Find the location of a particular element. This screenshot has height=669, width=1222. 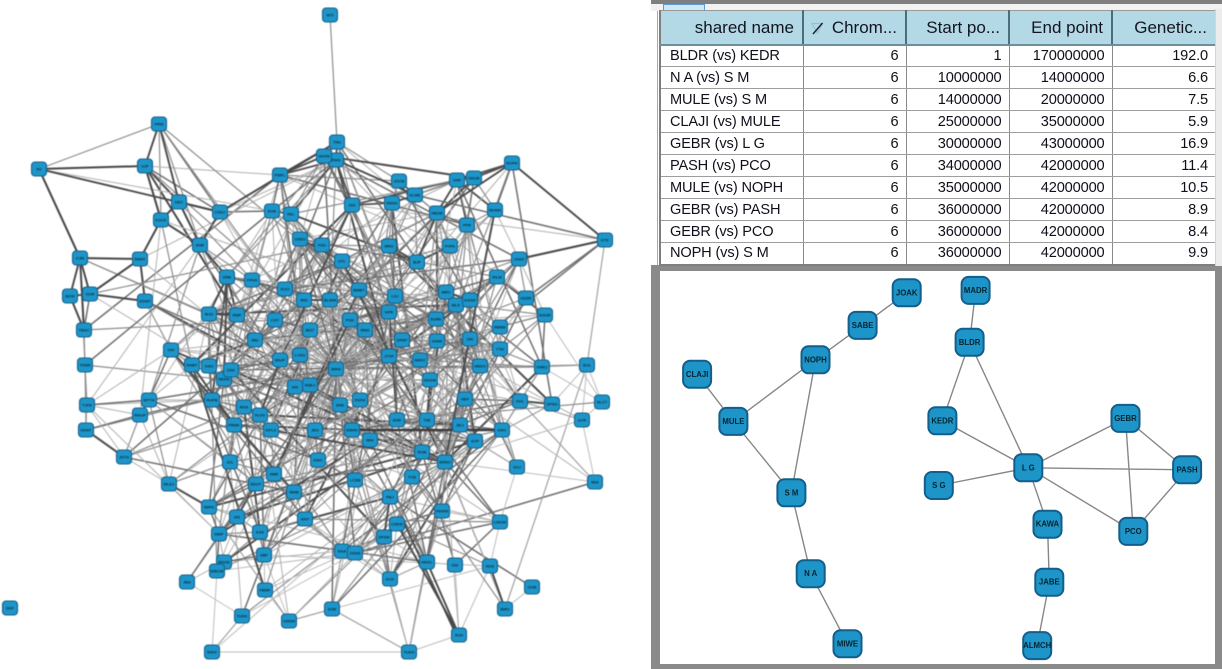

svg-text: NKP is located at coordinates (305, 519).